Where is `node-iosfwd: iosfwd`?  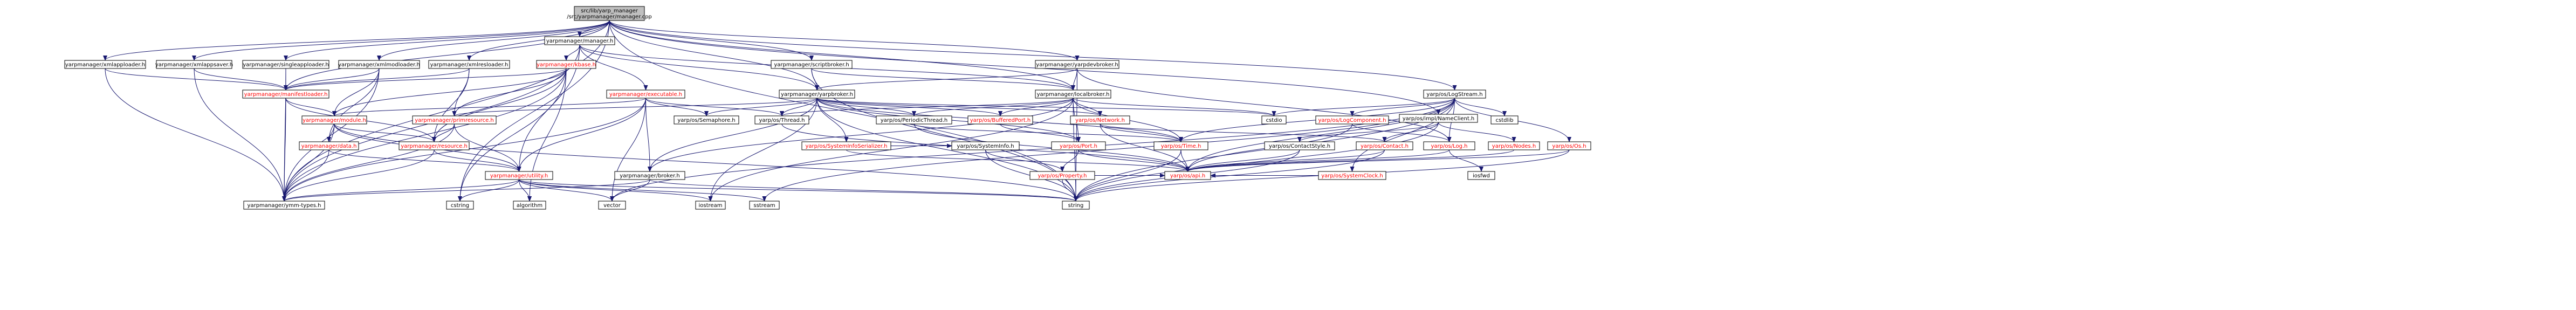 node-iosfwd: iosfwd is located at coordinates (1481, 175).